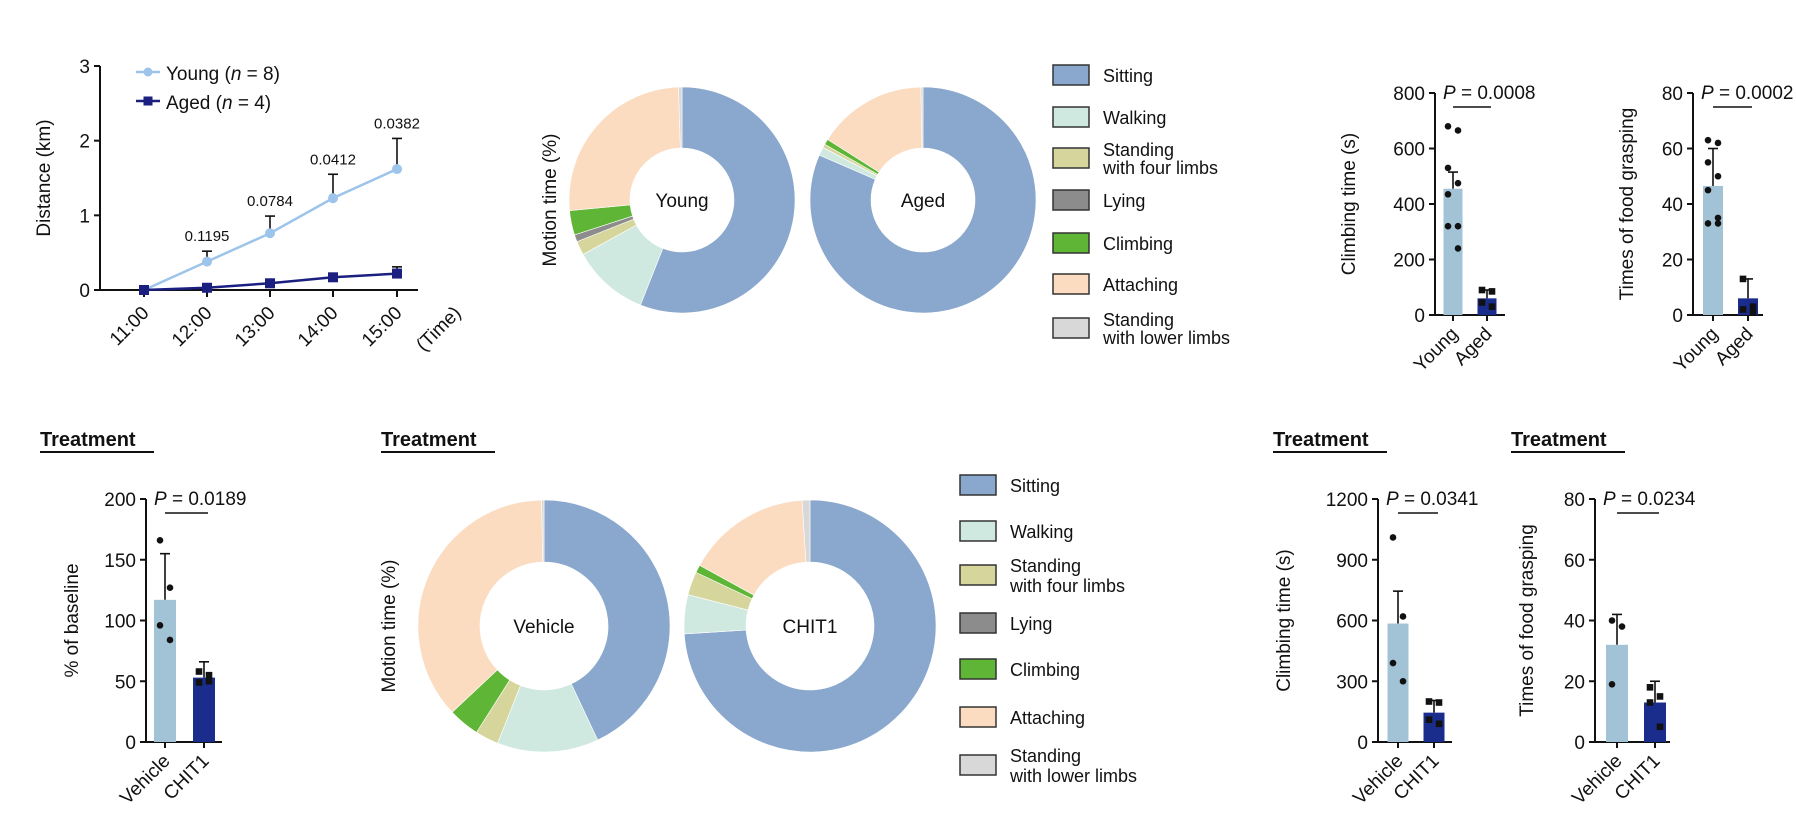 This screenshot has width=1796, height=827. What do you see at coordinates (333, 159) in the screenshot?
I see `p-value-annotation: 0.0412` at bounding box center [333, 159].